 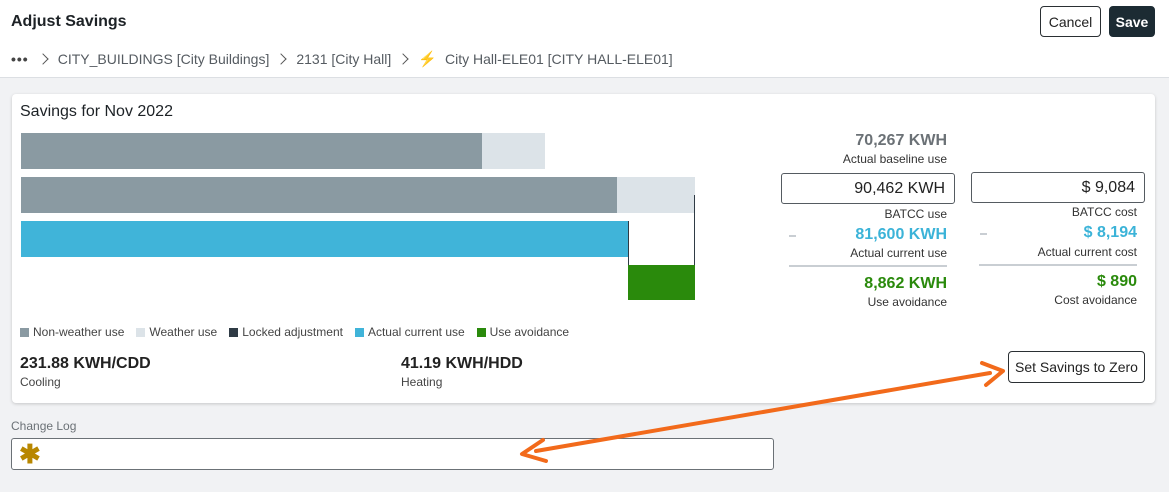 I want to click on actual-current-use-value: 81,600 KWH, so click(x=901, y=234).